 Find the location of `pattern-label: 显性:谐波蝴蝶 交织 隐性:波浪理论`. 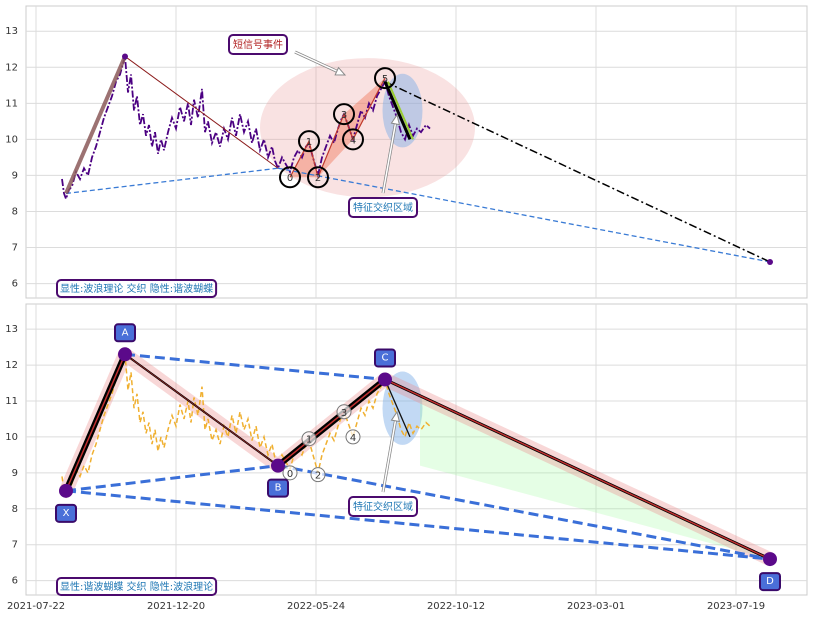

pattern-label: 显性:谐波蝴蝶 交织 隐性:波浪理论 is located at coordinates (136, 586).